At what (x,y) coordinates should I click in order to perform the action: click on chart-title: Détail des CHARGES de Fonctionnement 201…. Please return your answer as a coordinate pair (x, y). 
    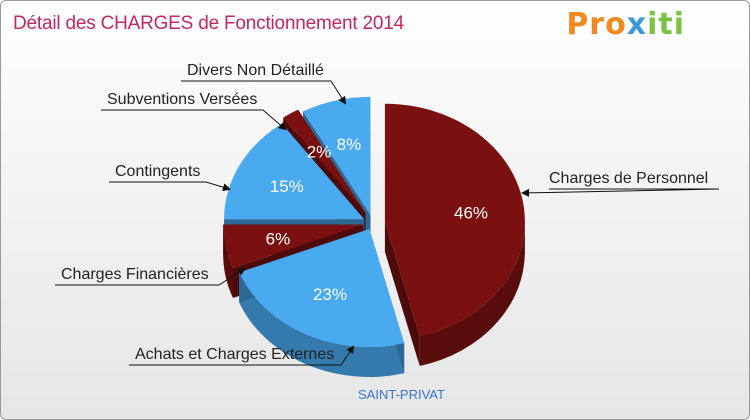
    Looking at the image, I should click on (209, 23).